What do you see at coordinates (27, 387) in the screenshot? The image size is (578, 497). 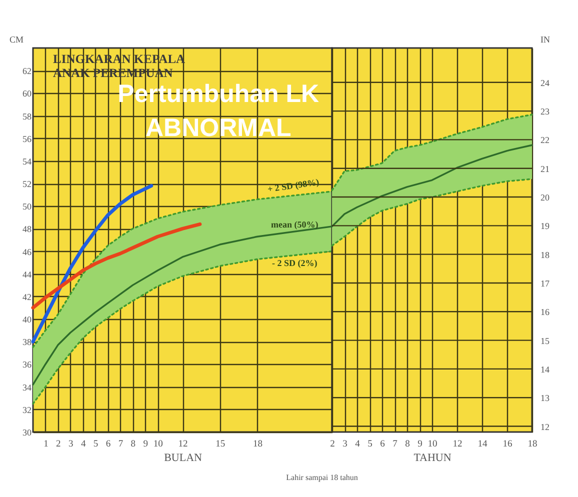 I see `y-tick-label: 34` at bounding box center [27, 387].